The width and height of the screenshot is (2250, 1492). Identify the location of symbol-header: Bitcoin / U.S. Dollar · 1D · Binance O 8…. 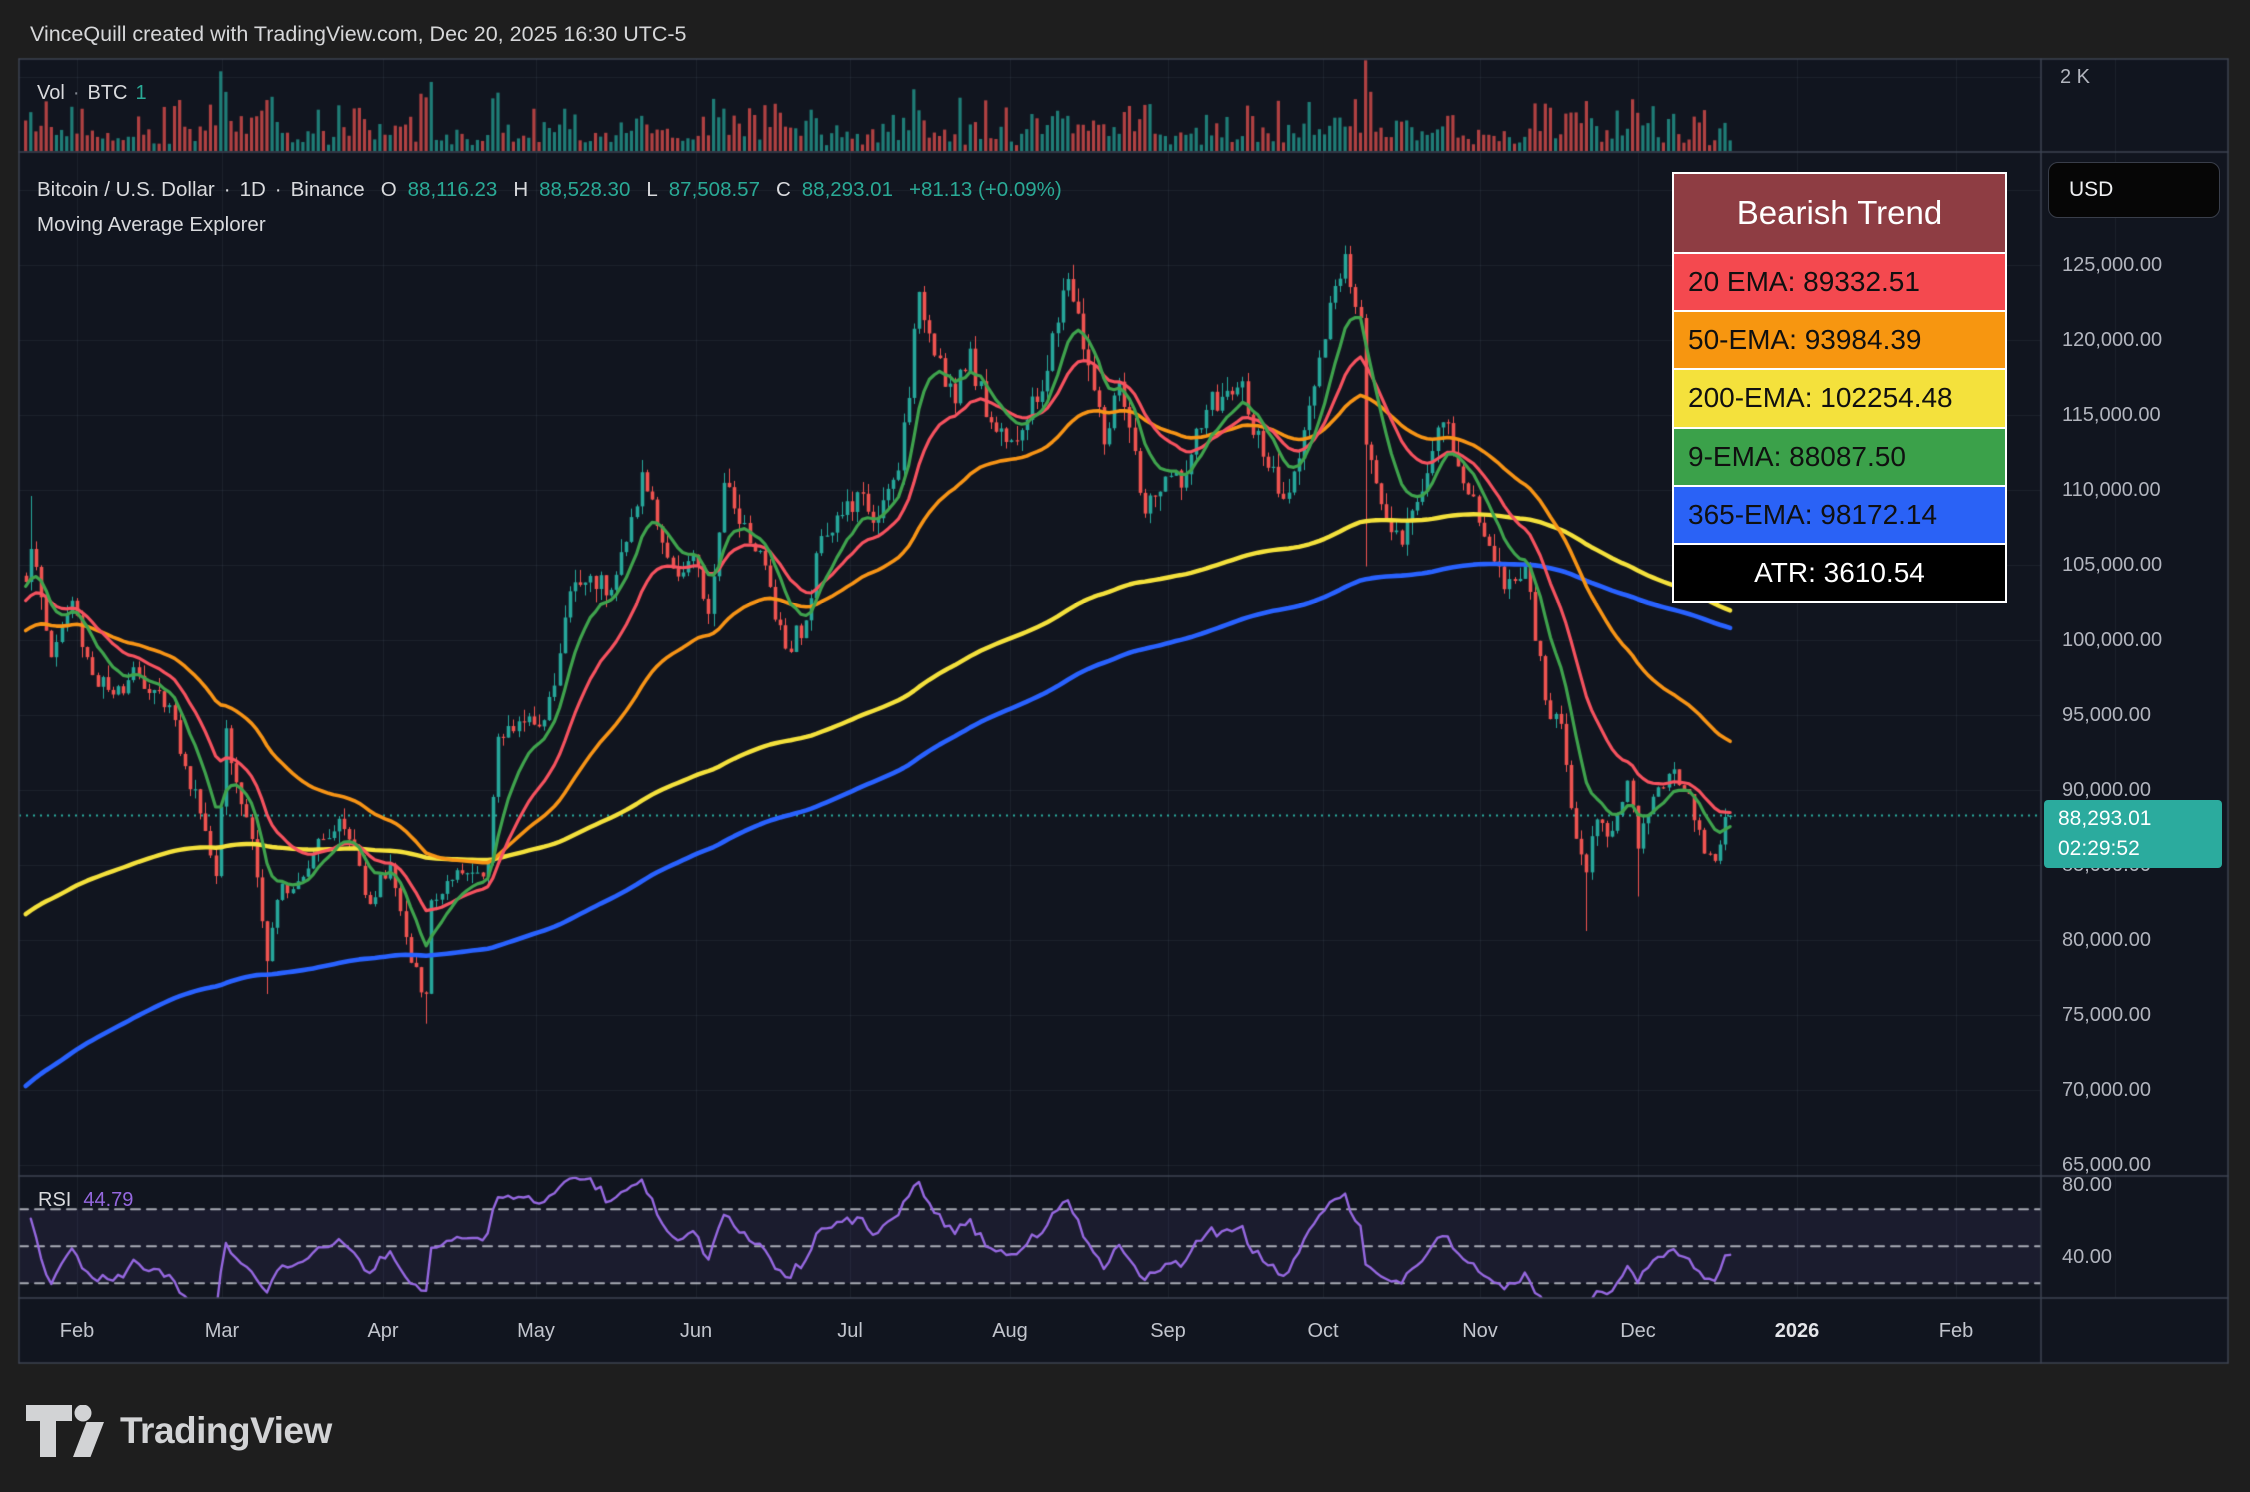
(549, 190).